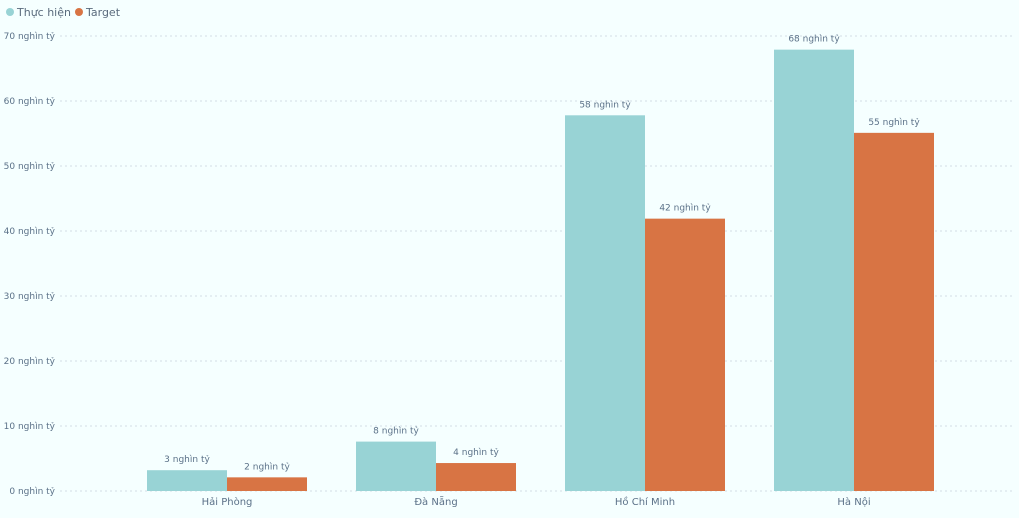  Describe the element at coordinates (396, 432) in the screenshot. I see `data-label: 8 nghìn tỷ` at that location.